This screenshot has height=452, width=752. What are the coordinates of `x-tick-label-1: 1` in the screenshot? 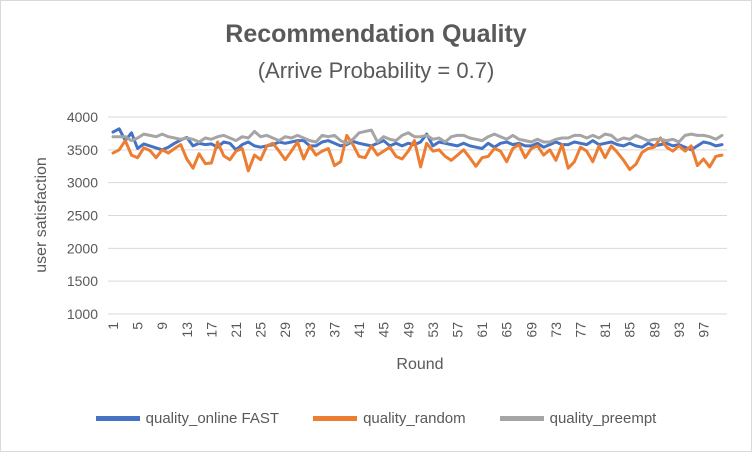 It's located at (113, 326).